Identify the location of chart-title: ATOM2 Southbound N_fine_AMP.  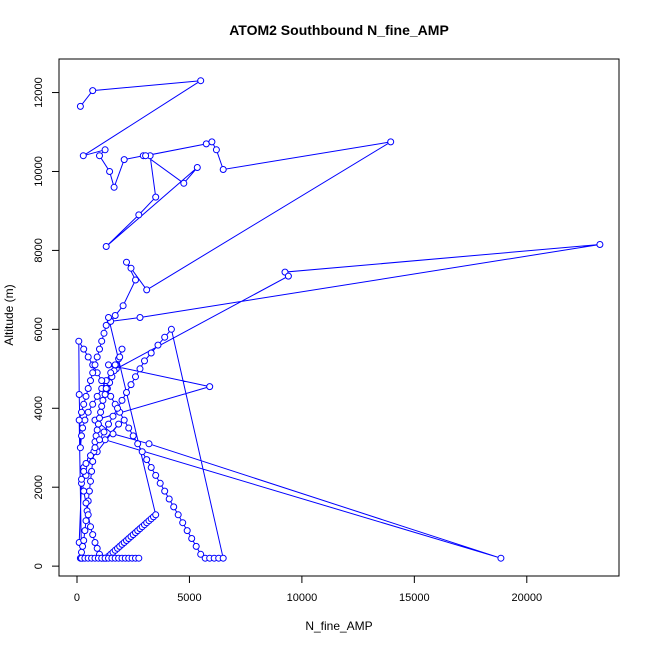
(339, 30).